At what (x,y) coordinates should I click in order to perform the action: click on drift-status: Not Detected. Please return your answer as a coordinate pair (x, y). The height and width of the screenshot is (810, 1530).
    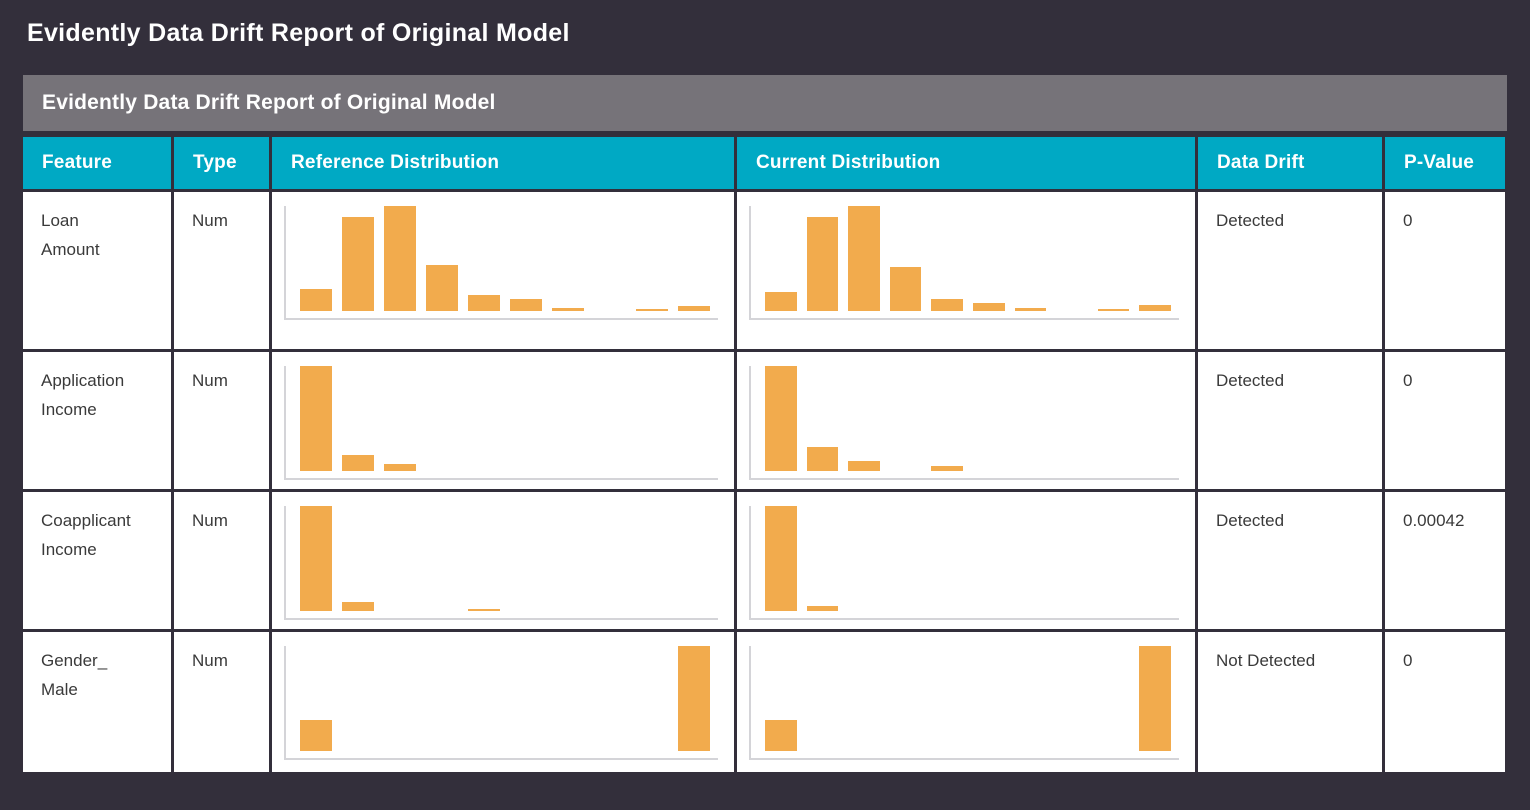
    Looking at the image, I should click on (1290, 702).